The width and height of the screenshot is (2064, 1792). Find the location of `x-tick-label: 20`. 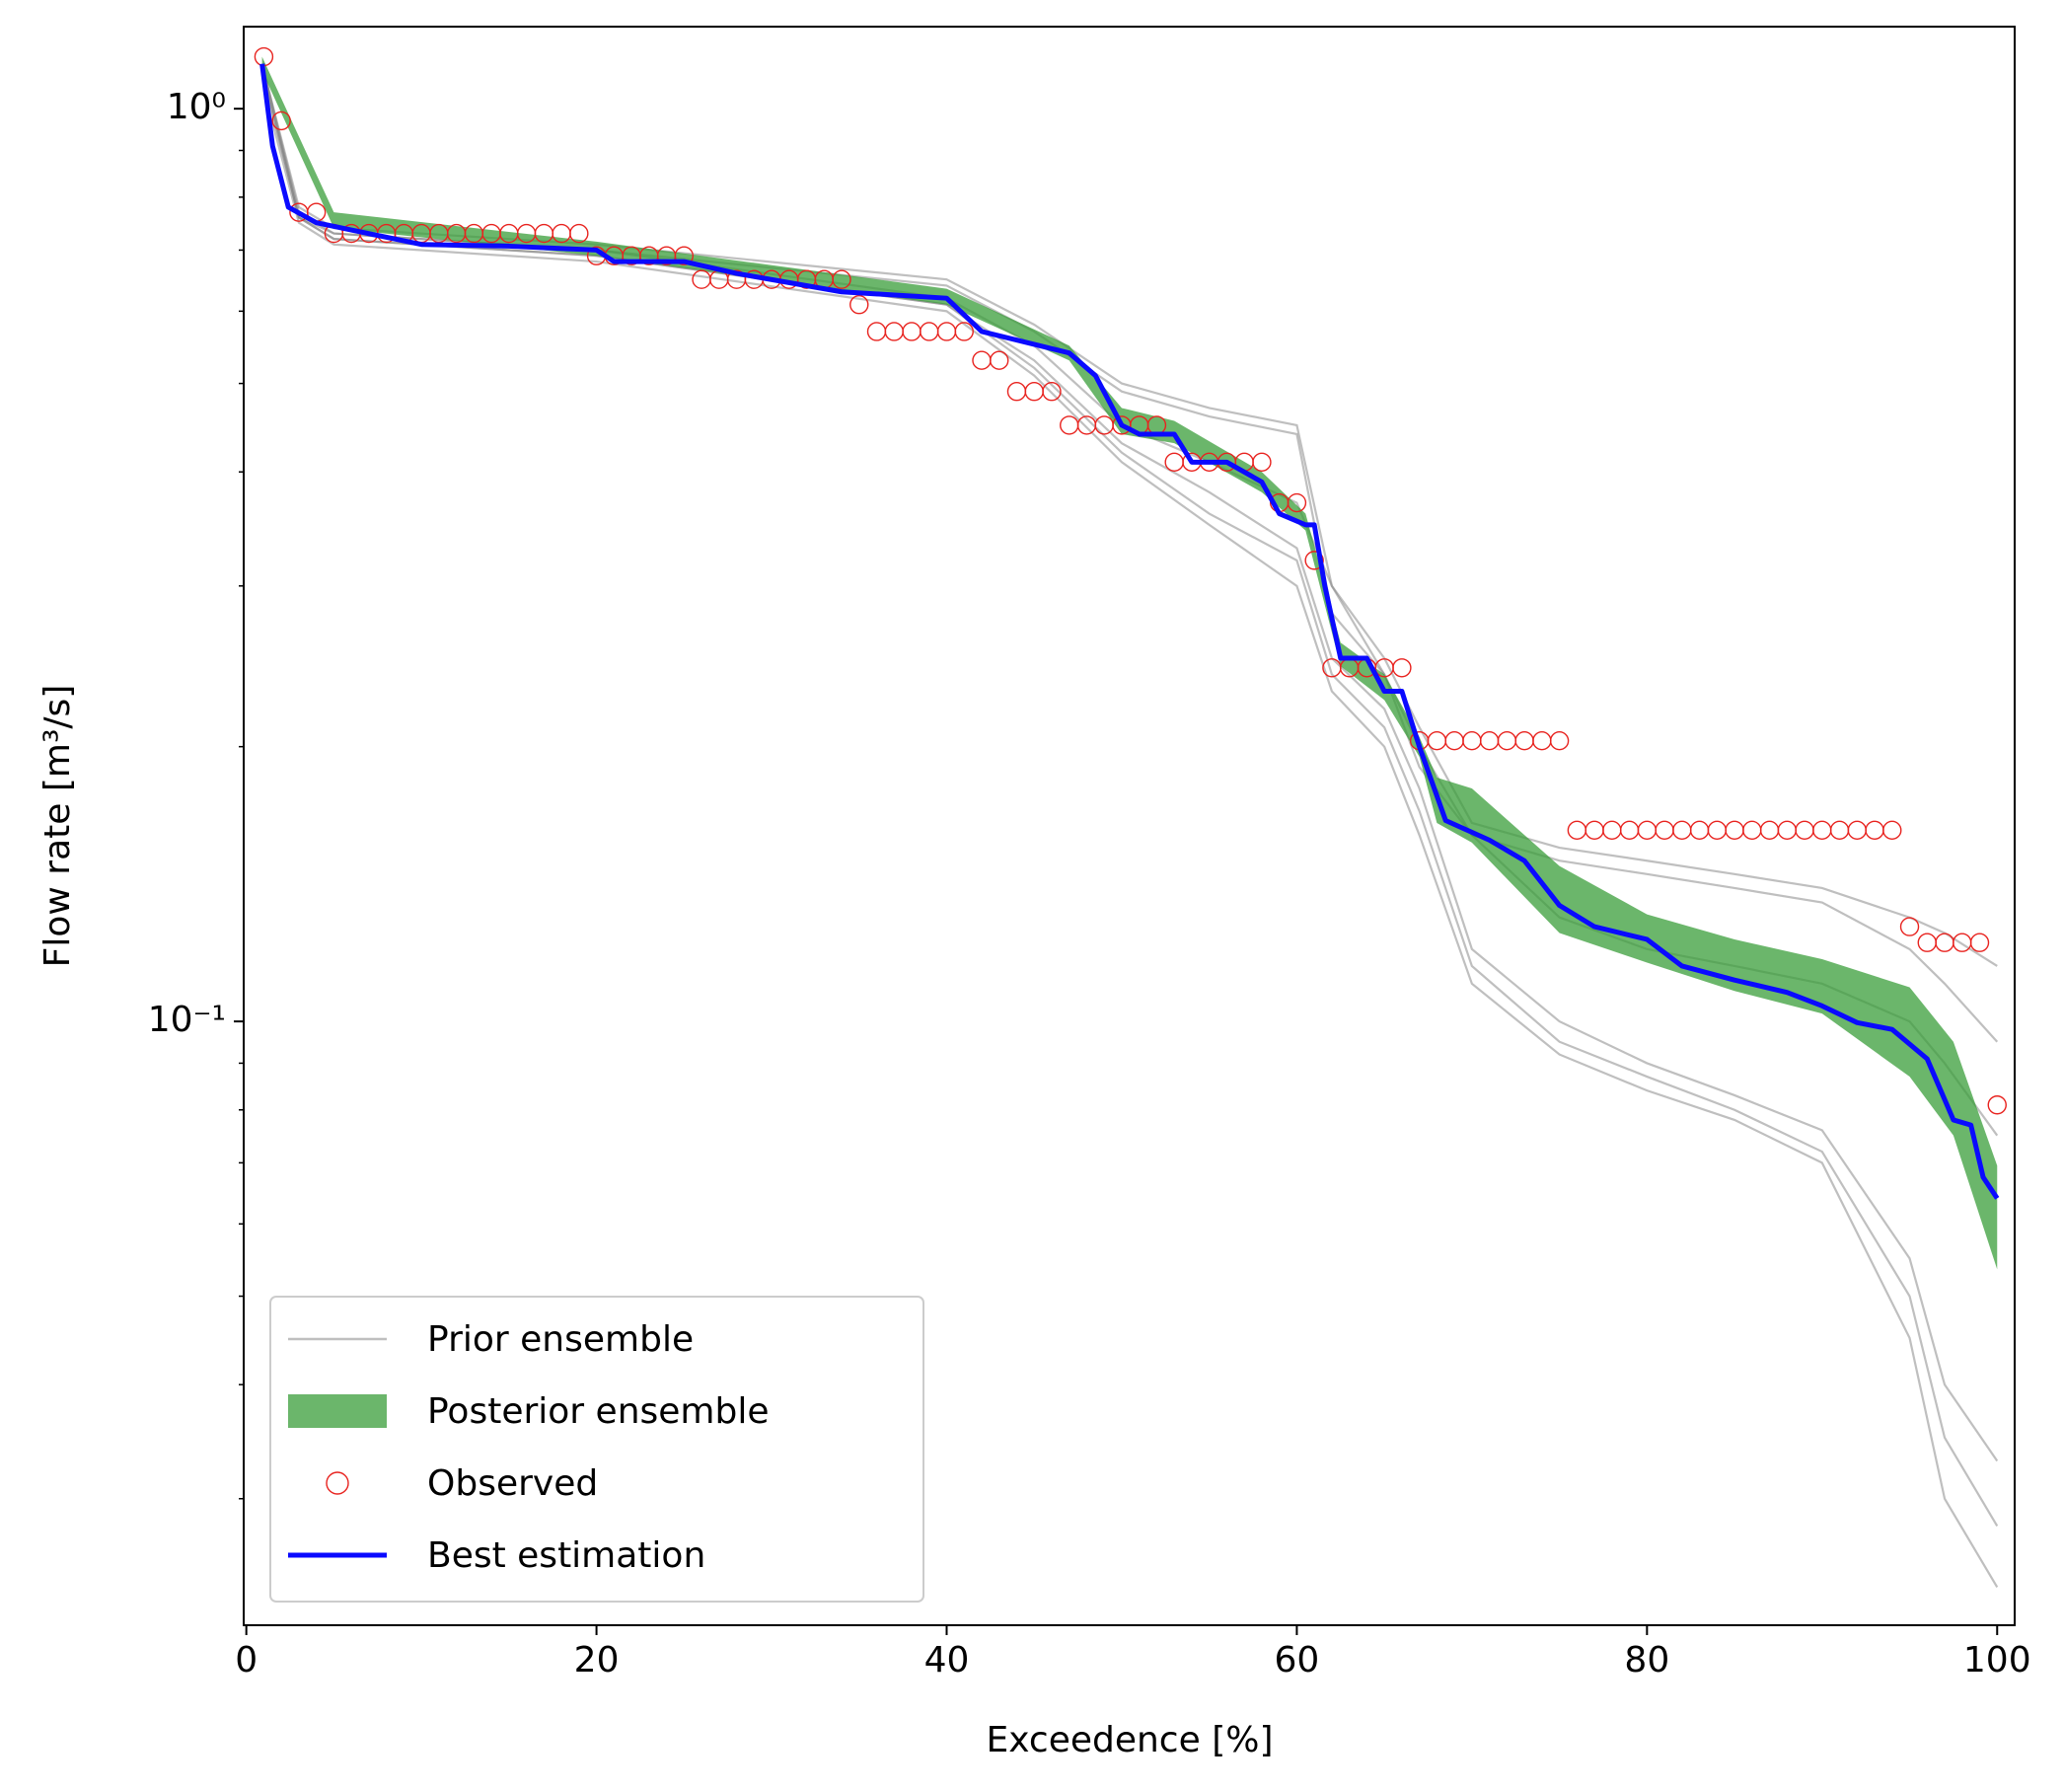

x-tick-label: 20 is located at coordinates (597, 1660).